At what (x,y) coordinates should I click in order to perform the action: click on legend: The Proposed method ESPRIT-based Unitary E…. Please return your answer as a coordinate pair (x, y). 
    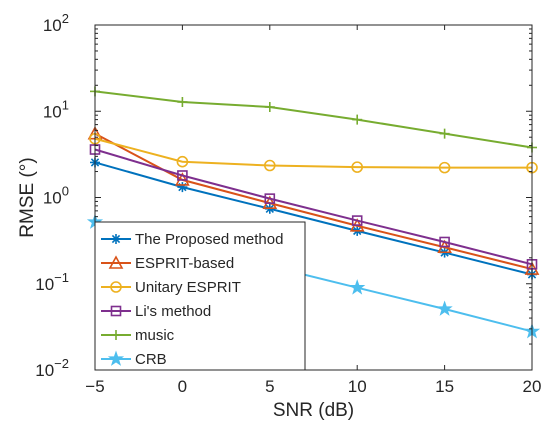
    Looking at the image, I should click on (200, 296).